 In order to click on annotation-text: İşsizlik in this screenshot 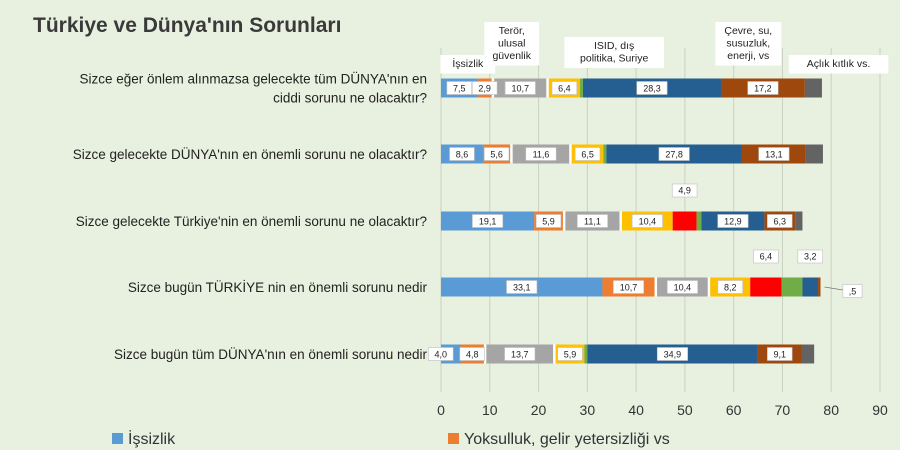, I will do `click(468, 63)`.